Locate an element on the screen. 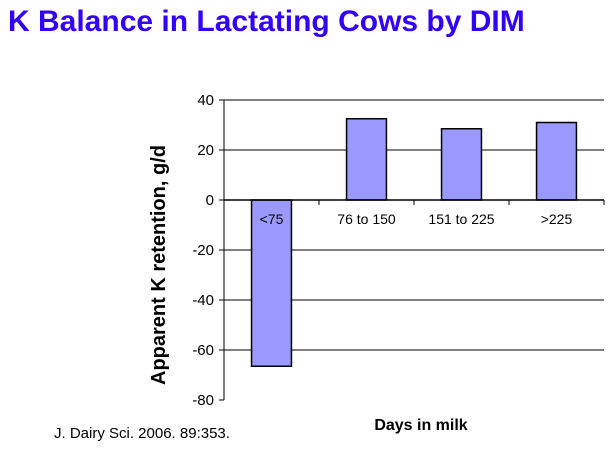 The image size is (613, 452). y-tick-label: -80 is located at coordinates (203, 400).